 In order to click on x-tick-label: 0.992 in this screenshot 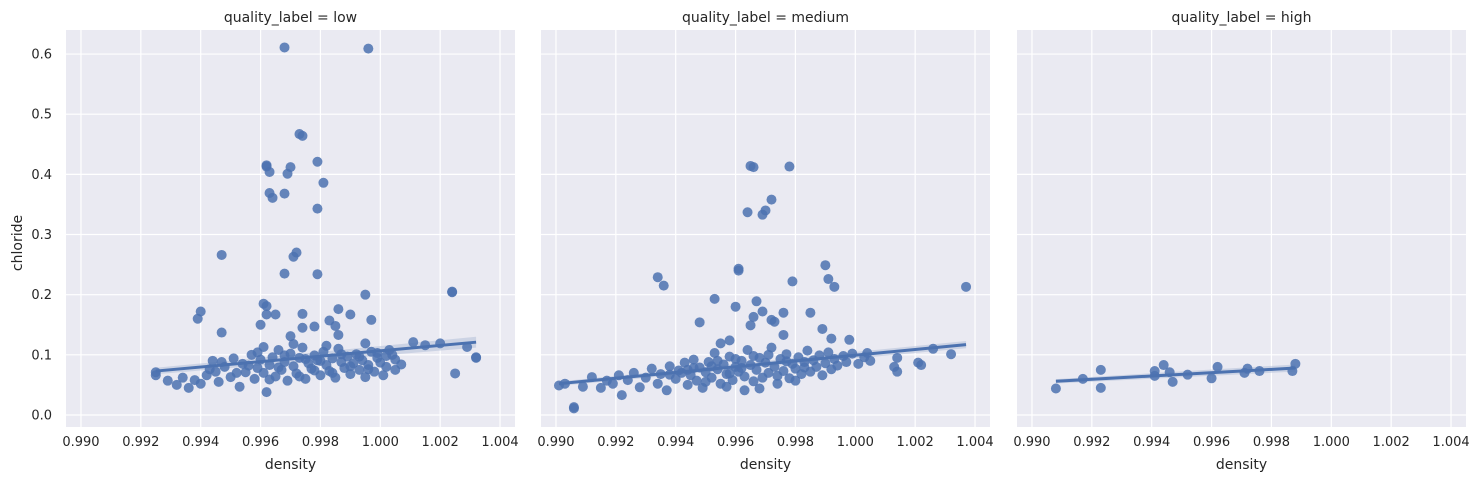, I will do `click(140, 442)`.